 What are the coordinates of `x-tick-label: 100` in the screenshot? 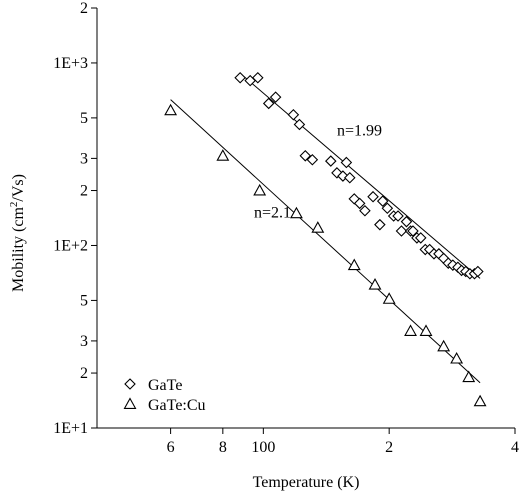 It's located at (263, 447).